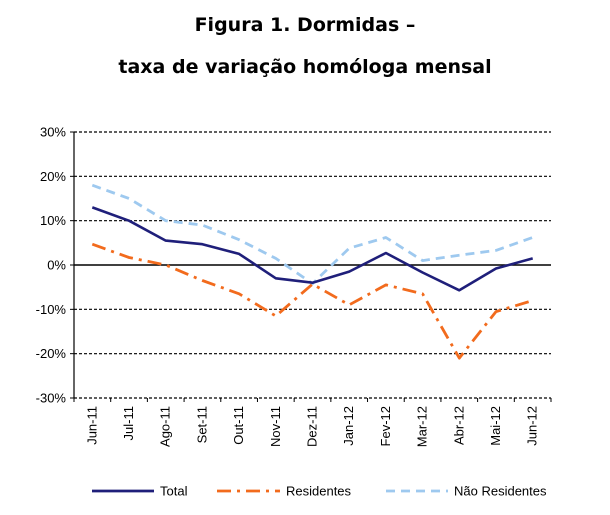 Image resolution: width=610 pixels, height=515 pixels. I want to click on legend-label-total: Total, so click(174, 491).